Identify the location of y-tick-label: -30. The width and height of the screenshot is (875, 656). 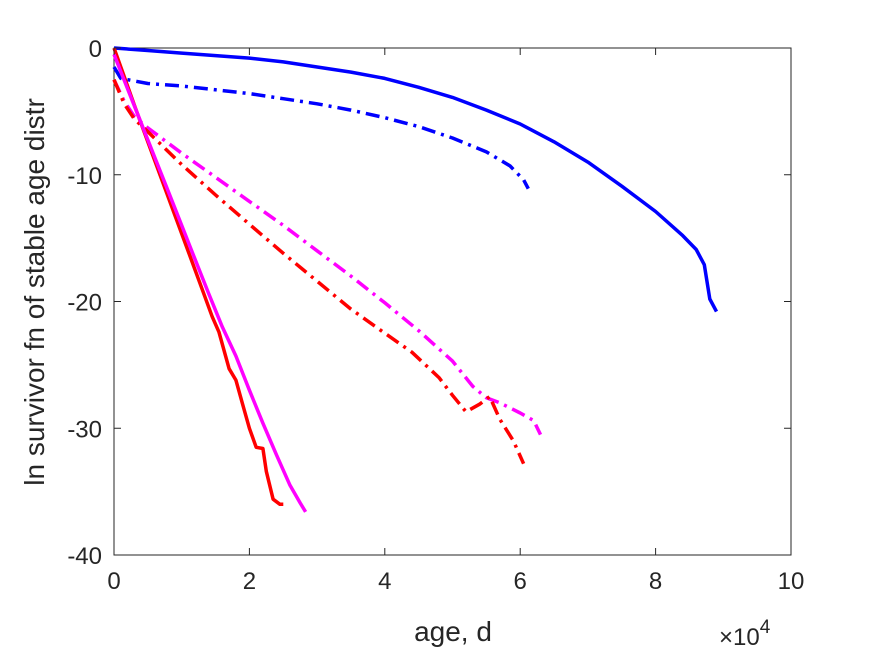
(84, 429).